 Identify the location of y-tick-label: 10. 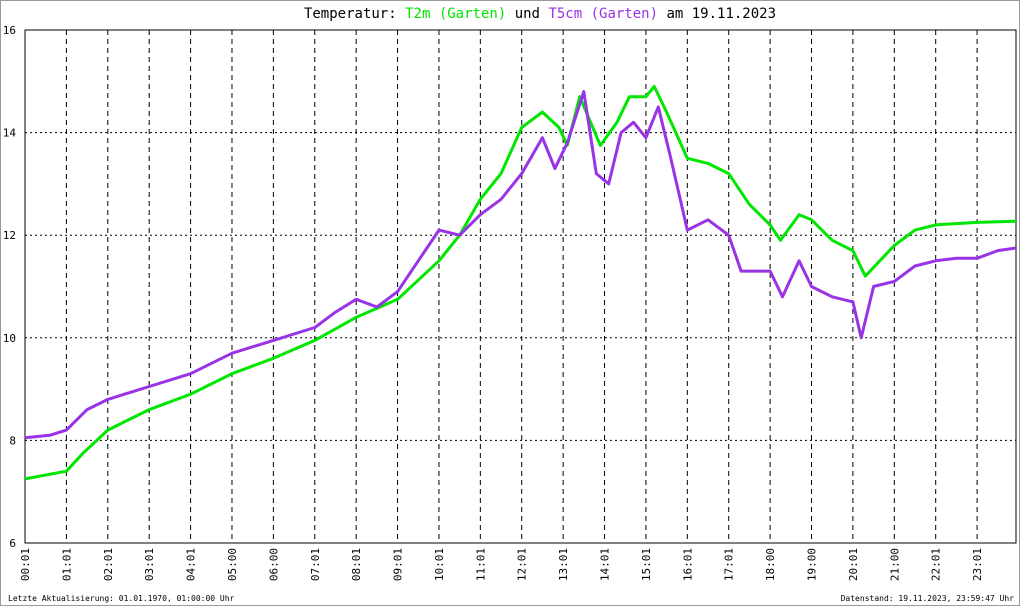
(9, 338).